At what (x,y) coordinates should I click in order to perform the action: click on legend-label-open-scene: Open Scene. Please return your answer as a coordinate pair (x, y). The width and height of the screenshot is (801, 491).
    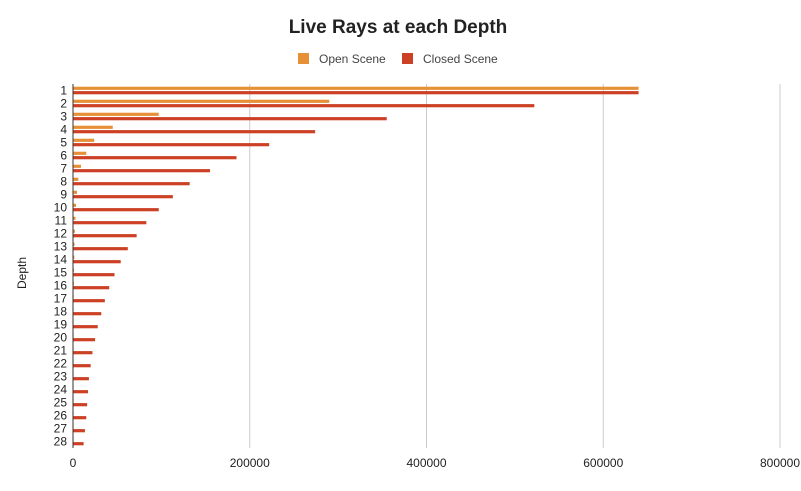
    Looking at the image, I should click on (352, 59).